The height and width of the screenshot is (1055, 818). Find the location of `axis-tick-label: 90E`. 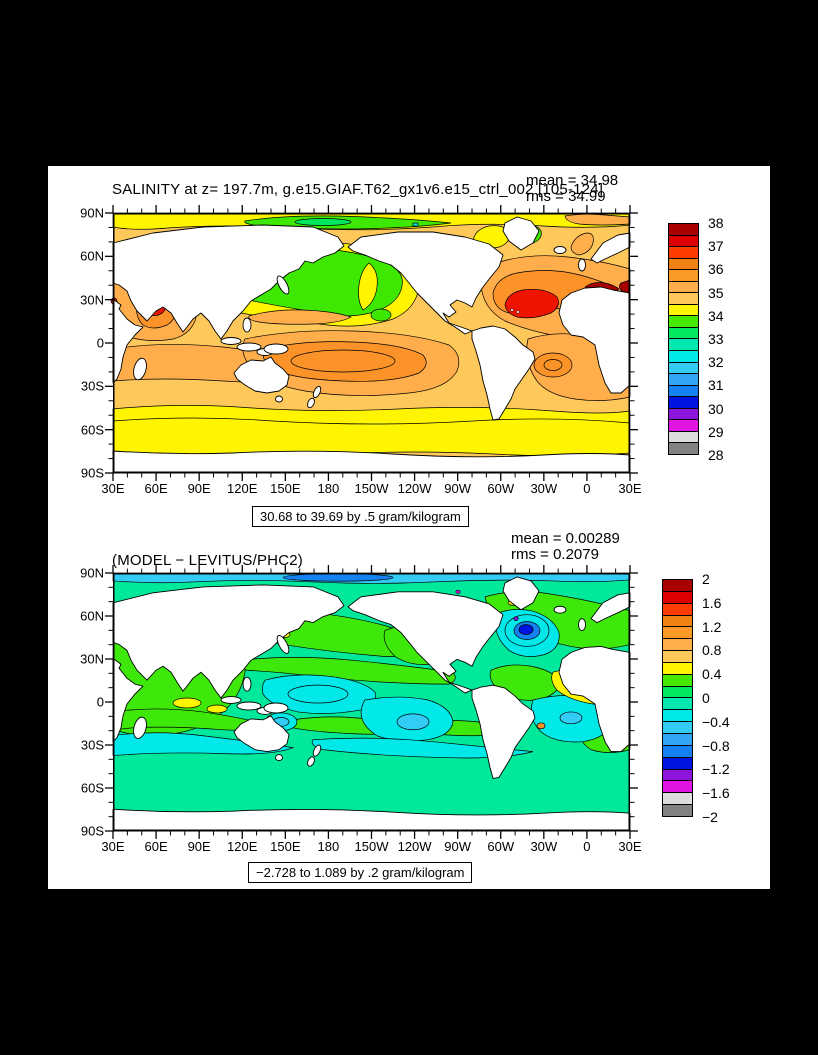

axis-tick-label: 90E is located at coordinates (199, 488).